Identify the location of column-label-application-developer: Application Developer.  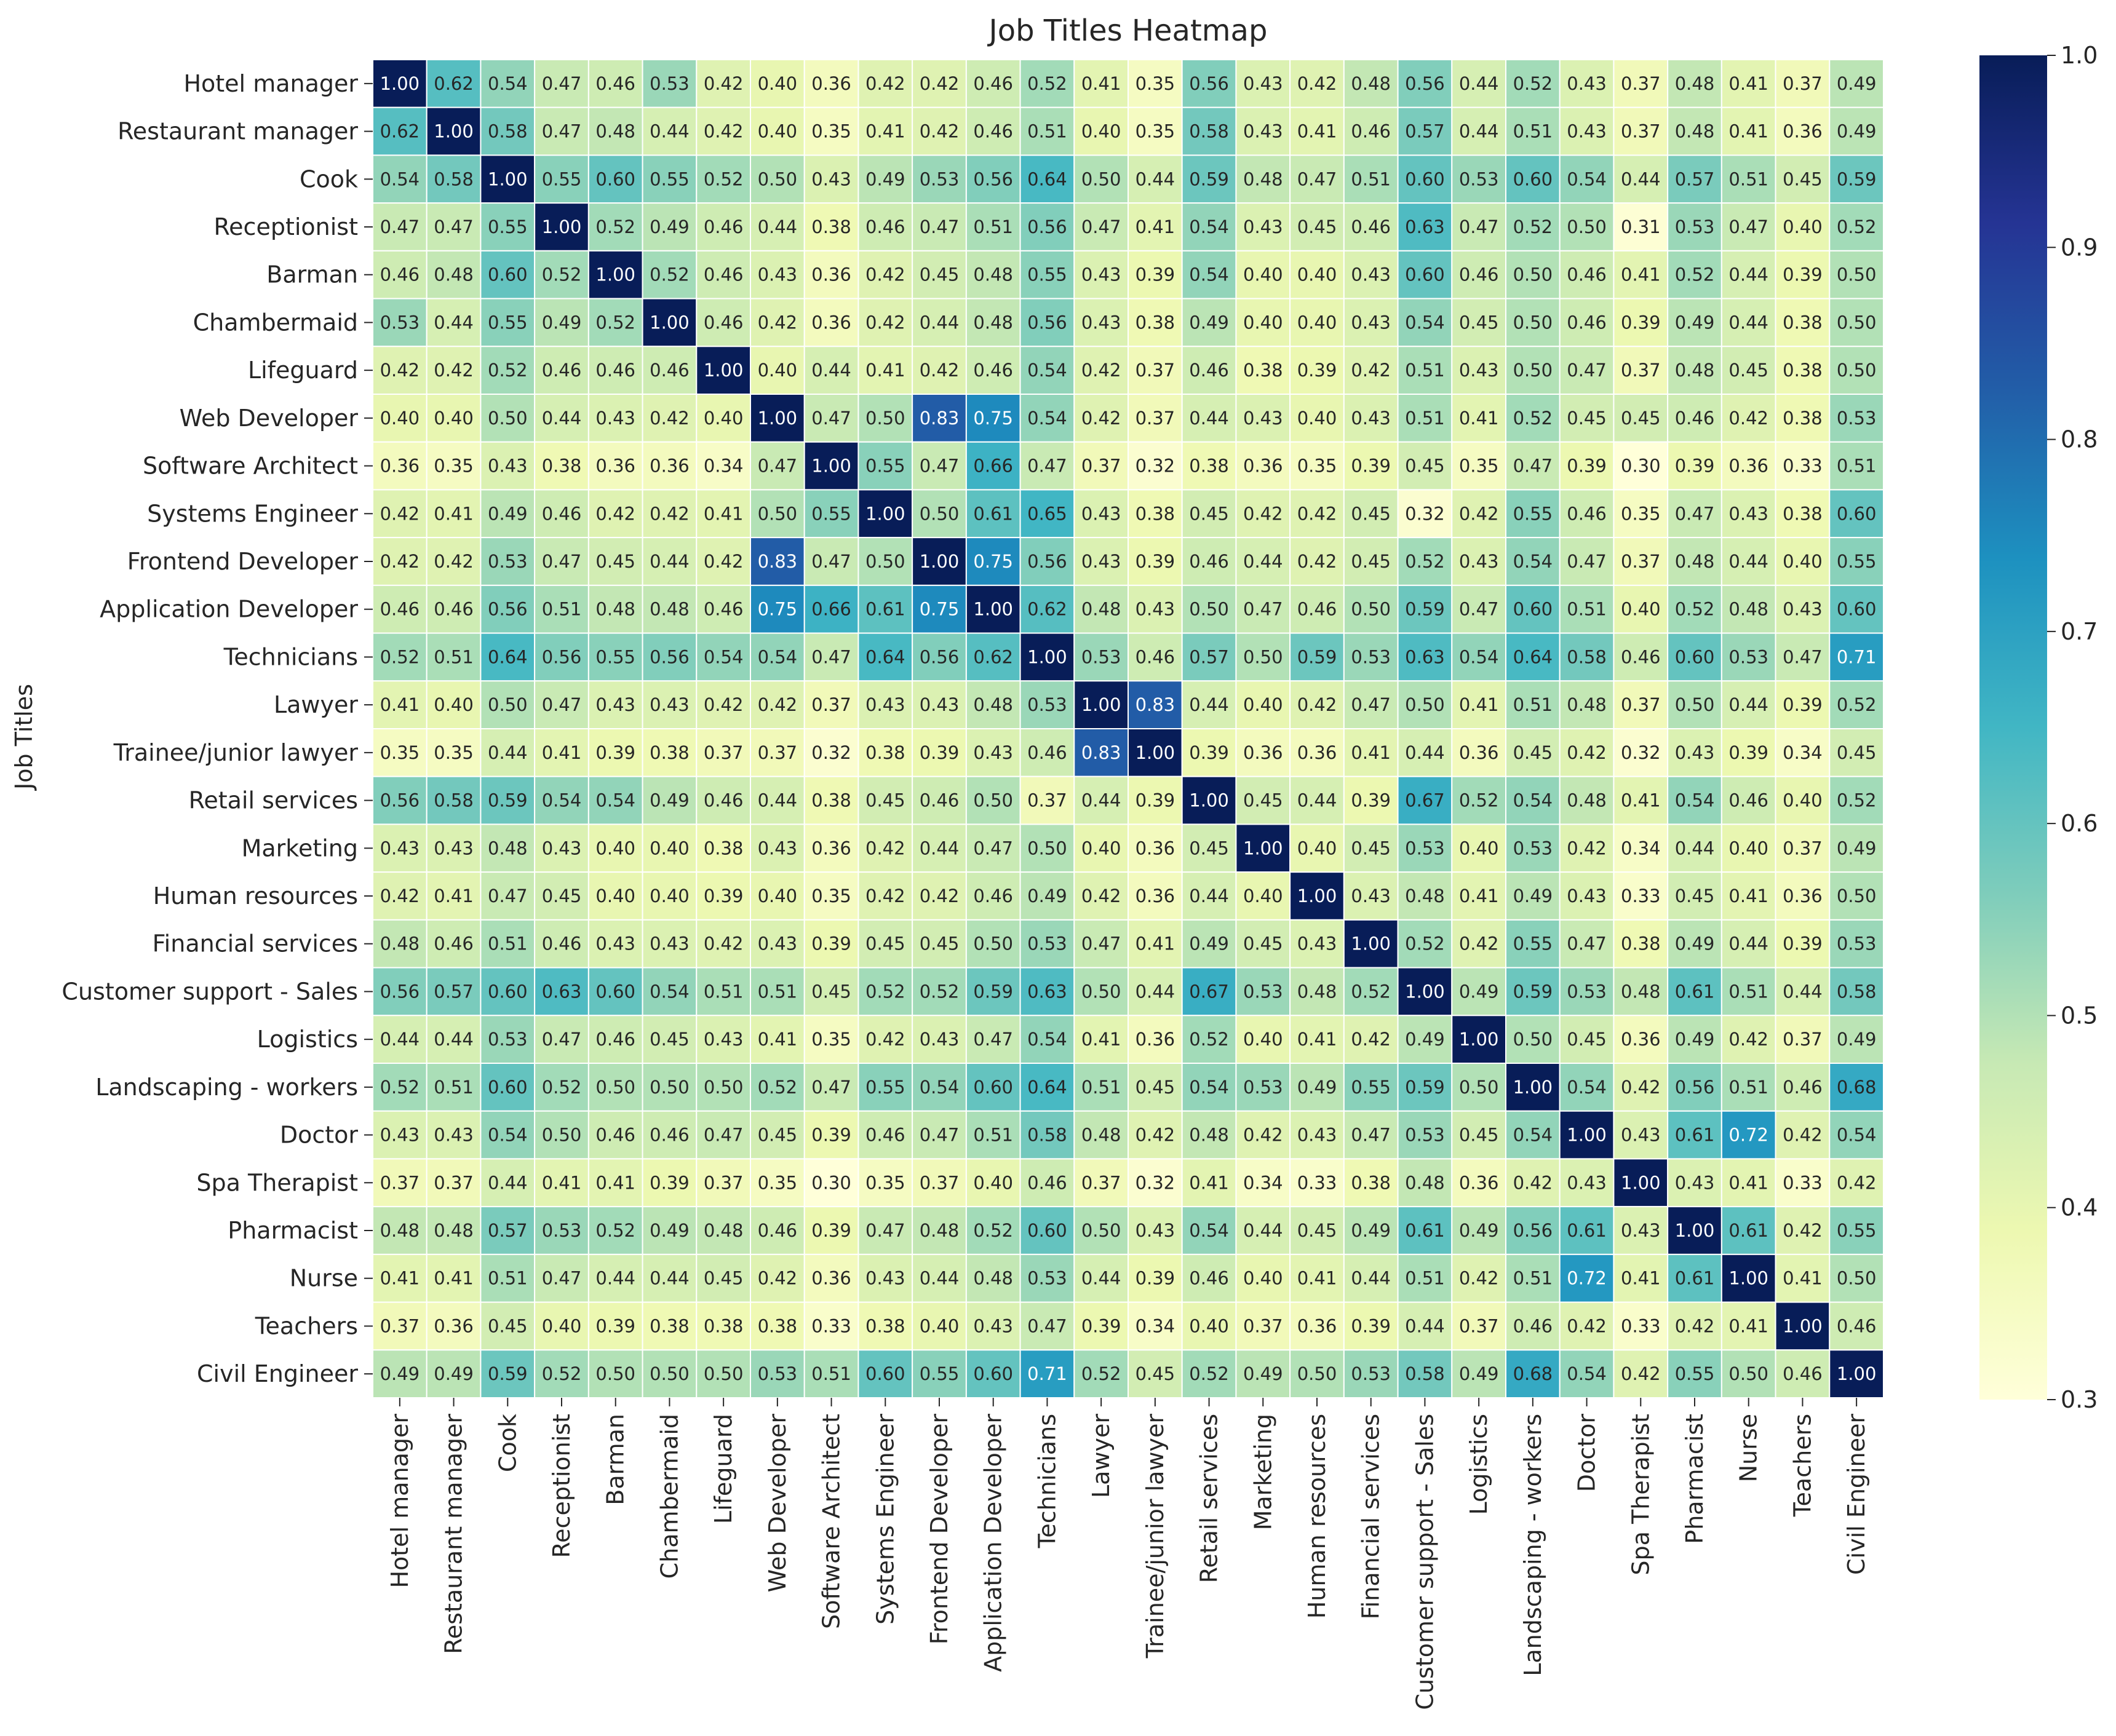
(993, 1543).